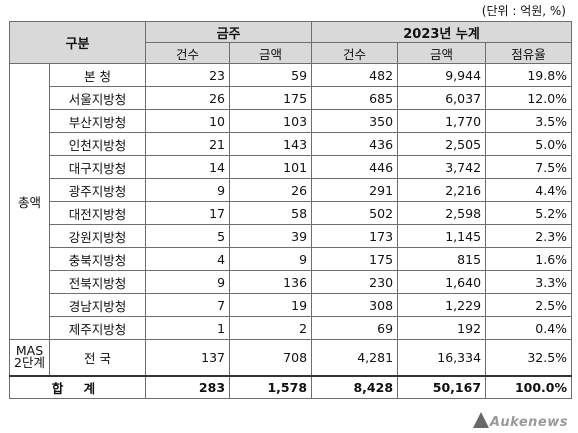 The image size is (578, 433). Describe the element at coordinates (77, 42) in the screenshot. I see `header-category: 구분` at that location.